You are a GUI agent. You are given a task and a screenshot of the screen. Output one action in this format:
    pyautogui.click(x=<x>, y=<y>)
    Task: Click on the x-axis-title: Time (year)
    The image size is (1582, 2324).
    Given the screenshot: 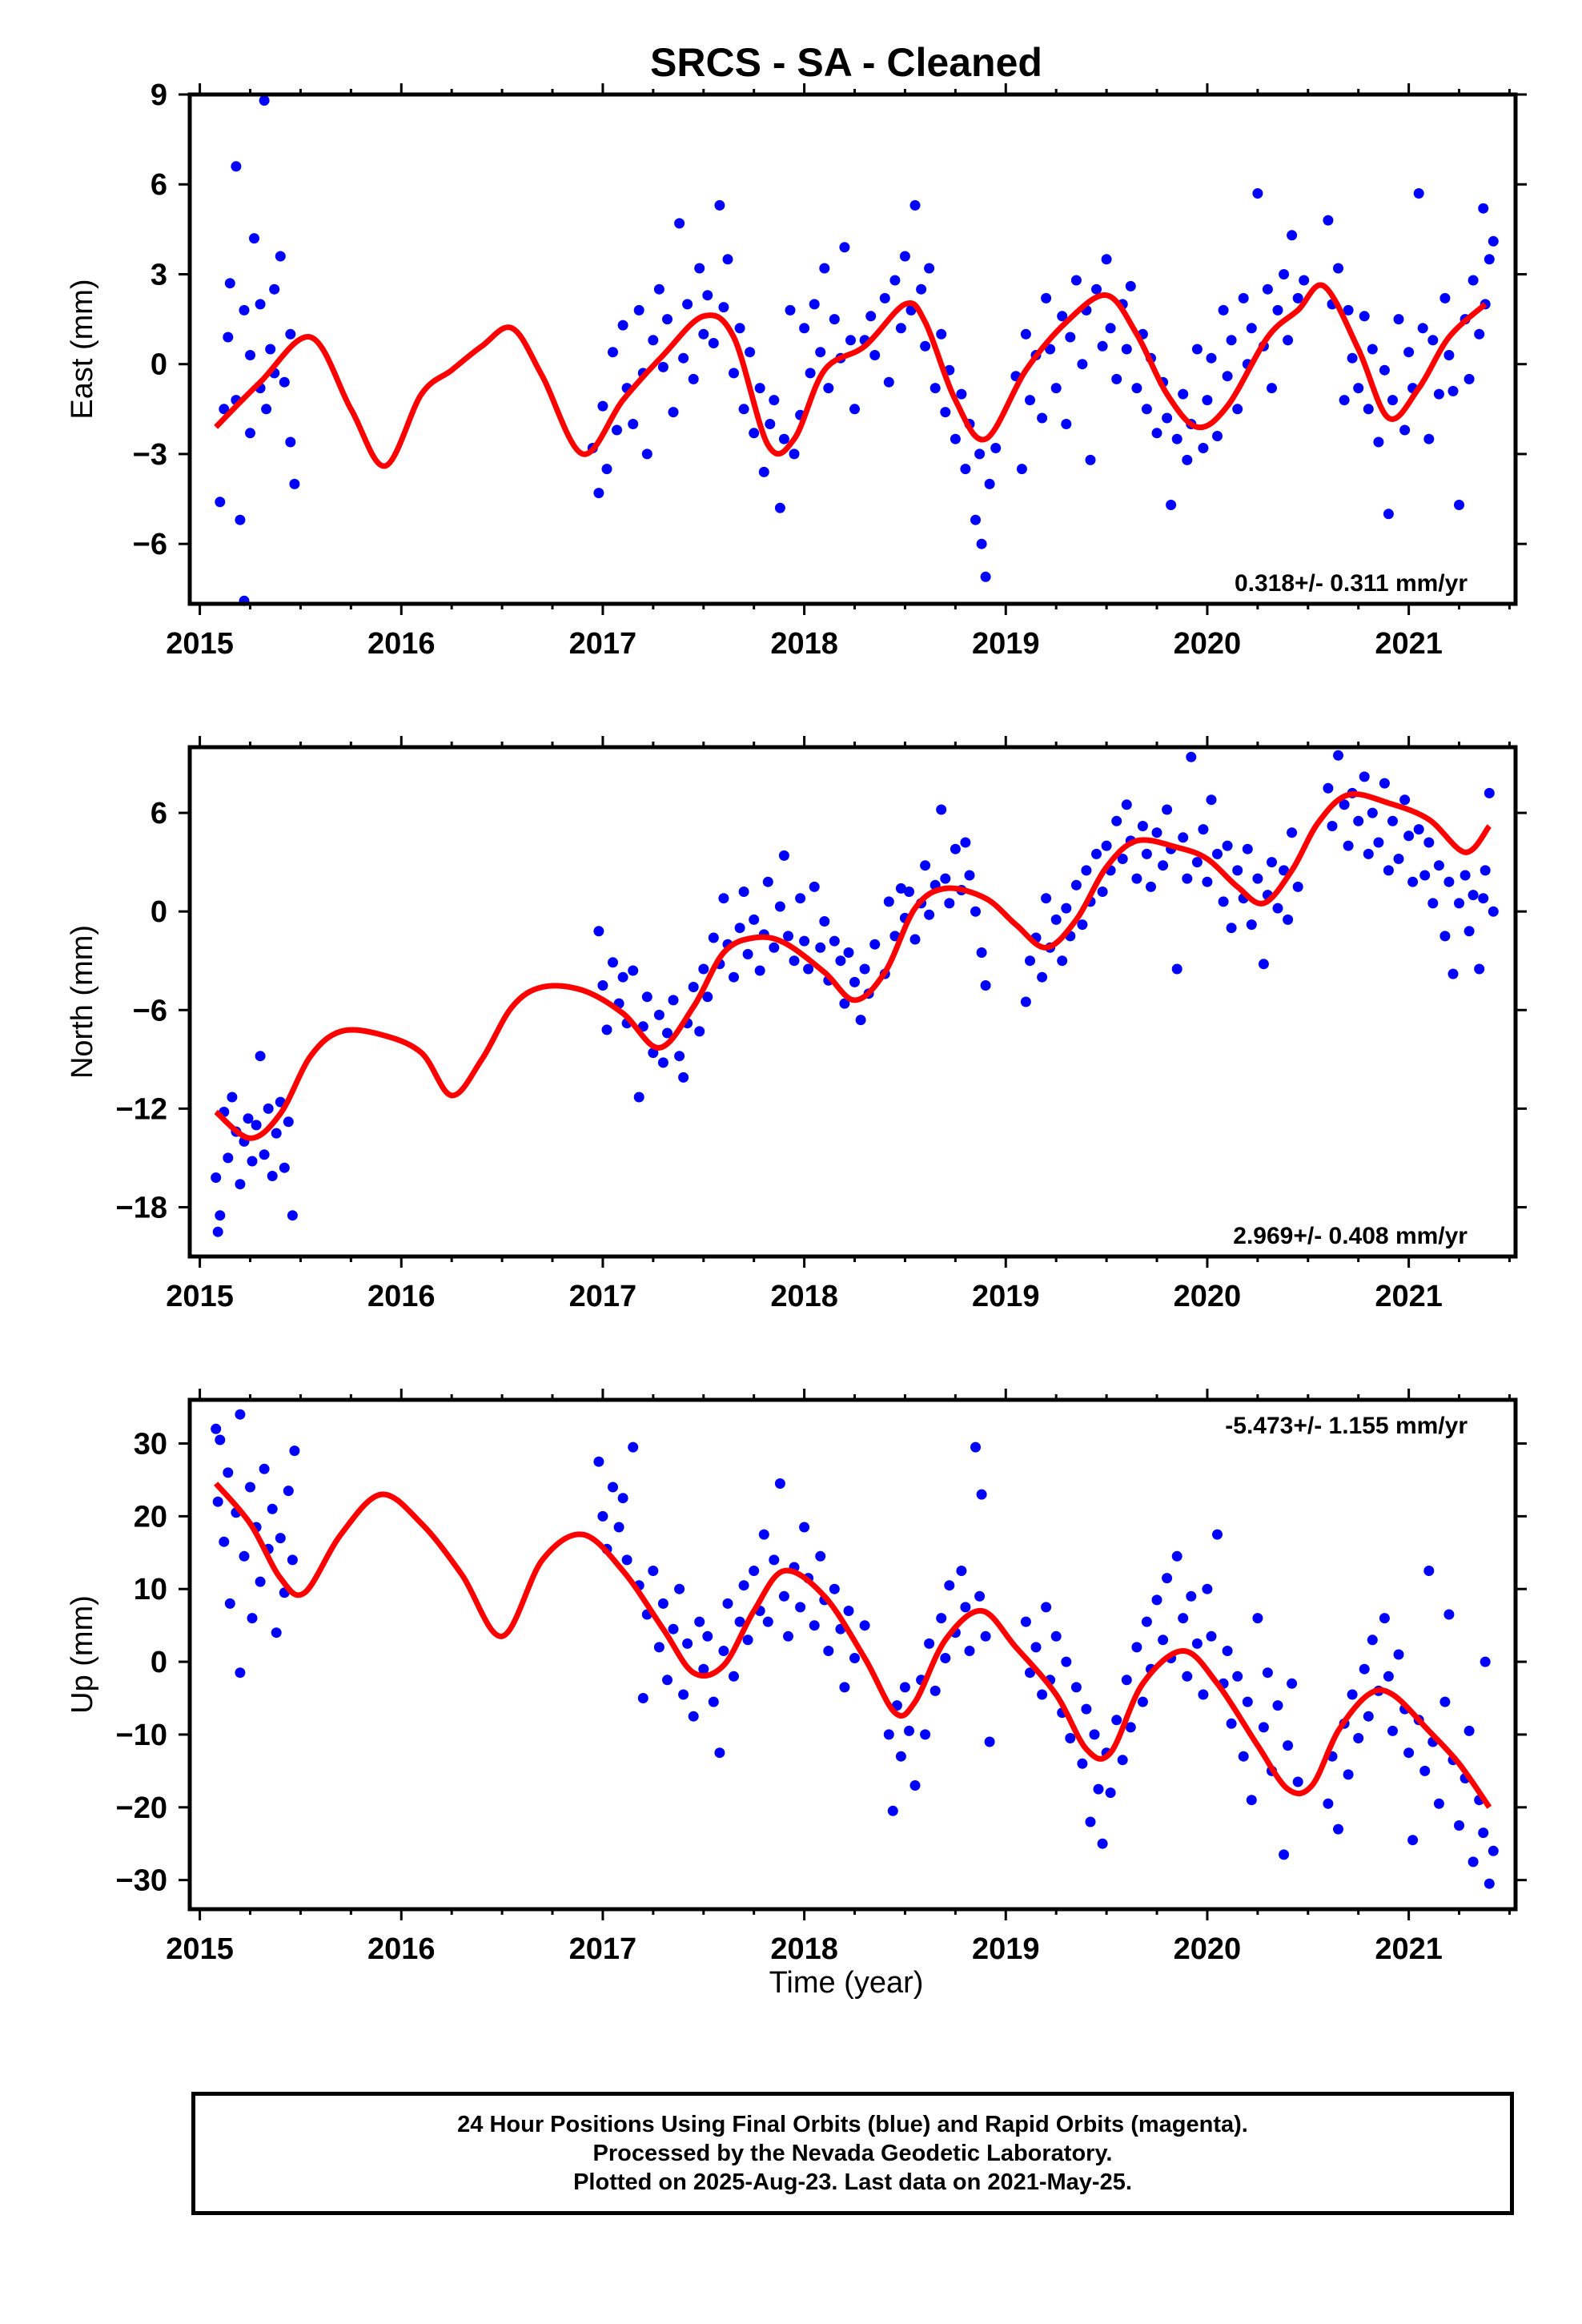 What is the action you would take?
    pyautogui.click(x=847, y=1983)
    